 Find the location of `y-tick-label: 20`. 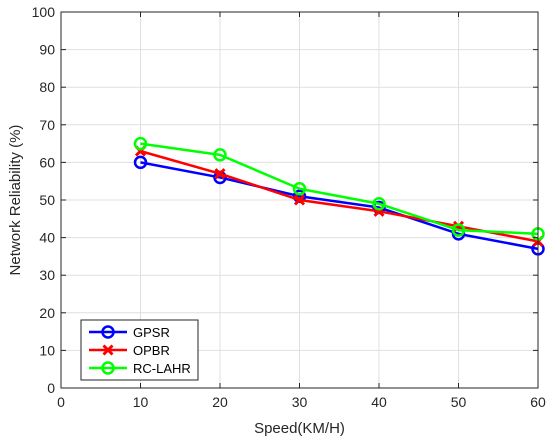

y-tick-label: 20 is located at coordinates (47, 313).